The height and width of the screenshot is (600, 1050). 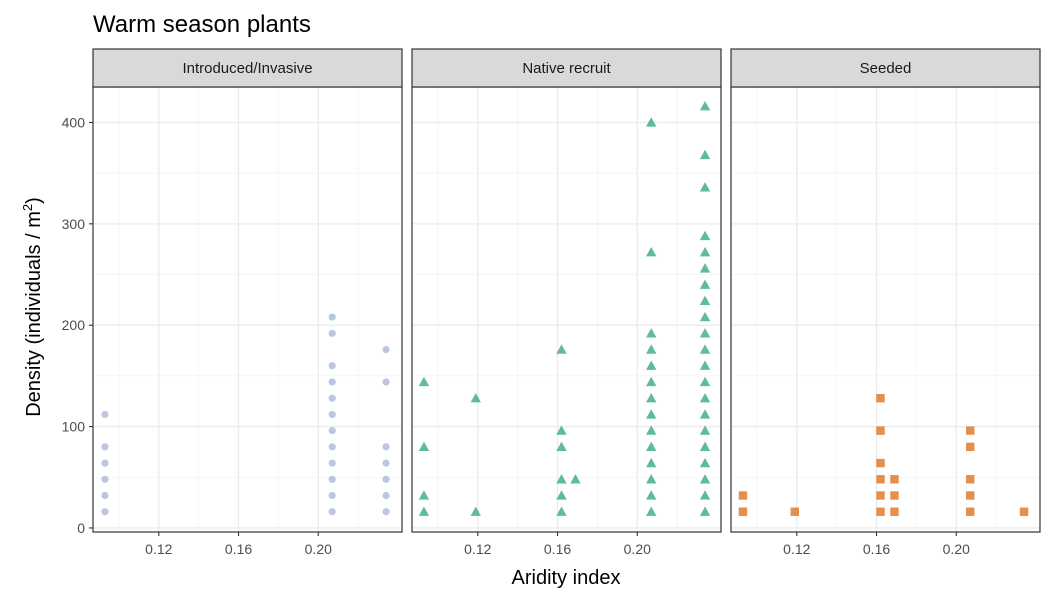 I want to click on facet-strip, so click(x=247, y=68).